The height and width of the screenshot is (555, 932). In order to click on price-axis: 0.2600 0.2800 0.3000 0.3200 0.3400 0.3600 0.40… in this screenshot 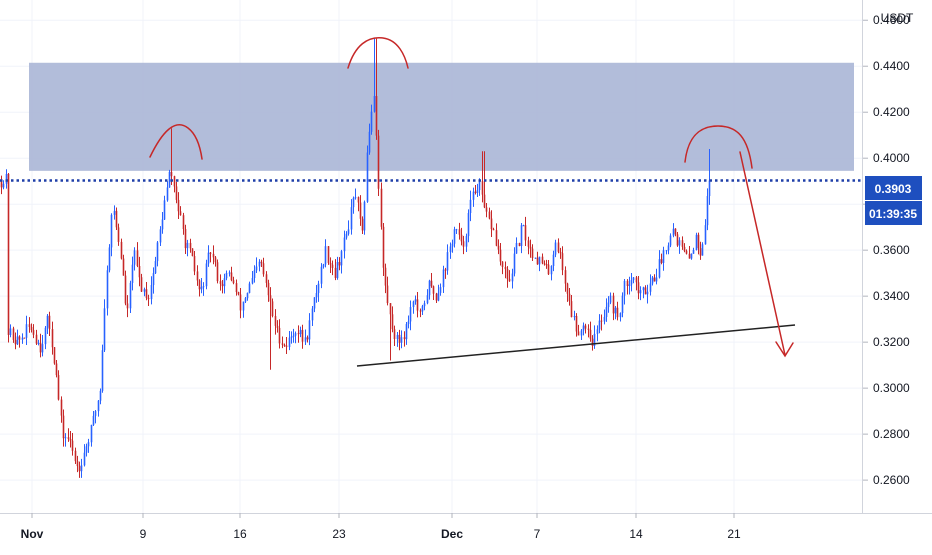, I will do `click(886, 250)`.